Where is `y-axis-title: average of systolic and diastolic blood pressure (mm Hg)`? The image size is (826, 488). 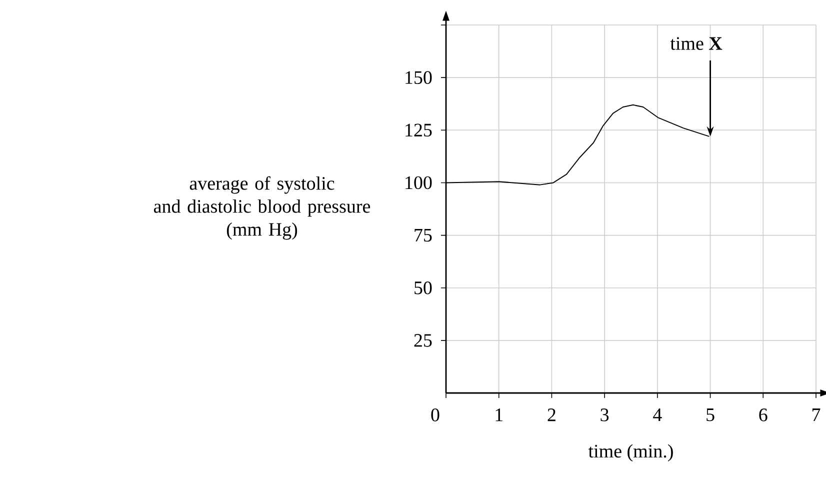 y-axis-title: average of systolic and diastolic blood pressure (mm Hg) is located at coordinates (262, 208).